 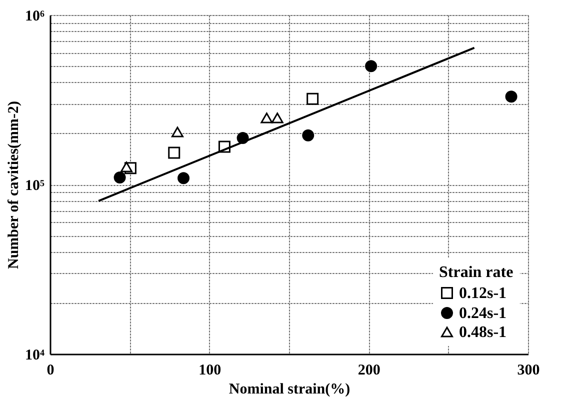 I want to click on legend-label: 0.48s-1, so click(x=483, y=332).